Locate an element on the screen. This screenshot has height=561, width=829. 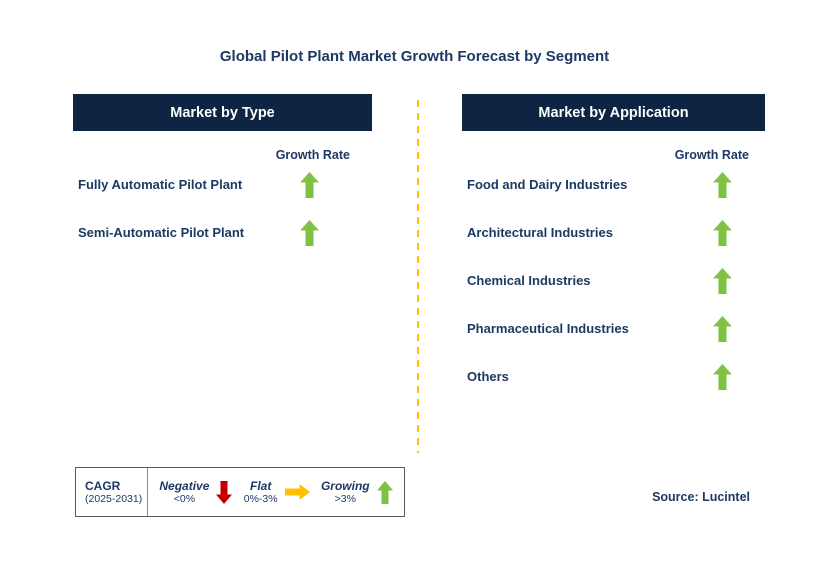
segment-row: Pharmaceutical Industries is located at coordinates (613, 341).